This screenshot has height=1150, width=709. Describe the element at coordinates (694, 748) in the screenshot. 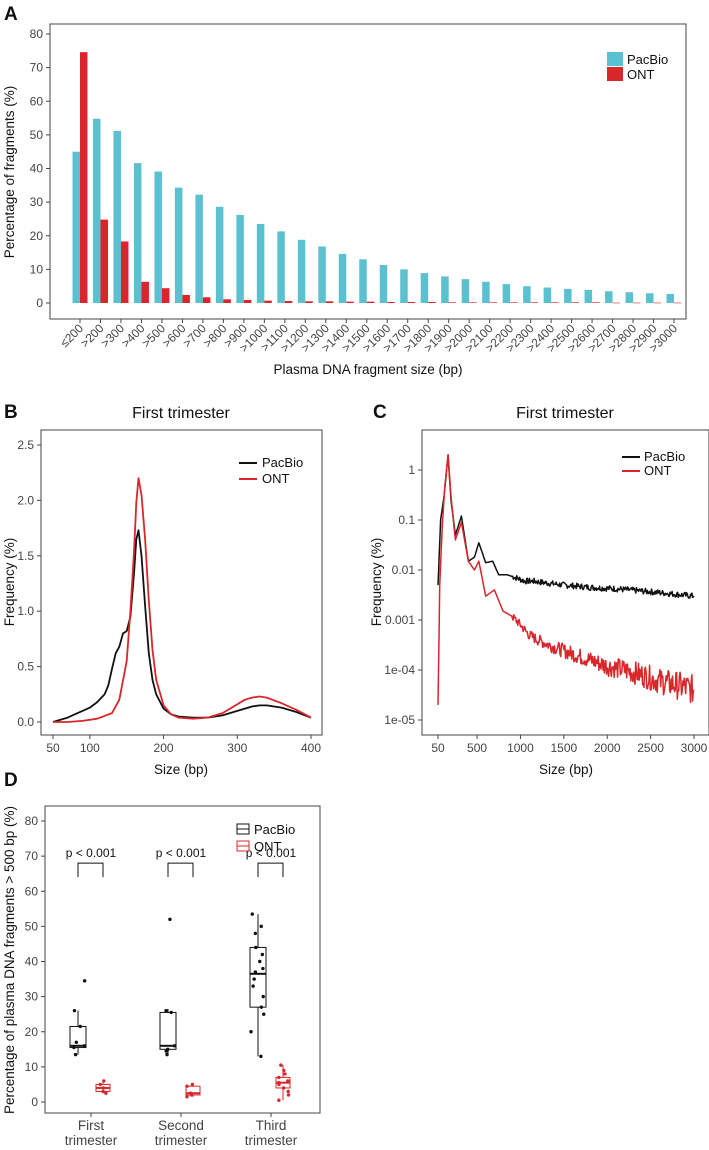

I see `x-tick-label: 3000` at that location.